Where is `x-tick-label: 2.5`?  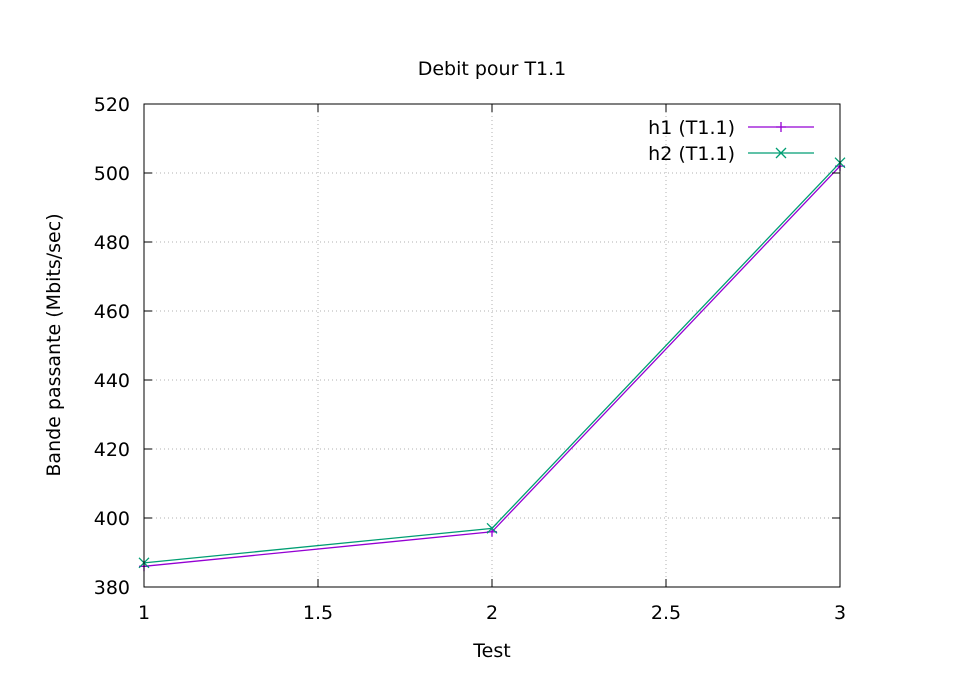 x-tick-label: 2.5 is located at coordinates (666, 613).